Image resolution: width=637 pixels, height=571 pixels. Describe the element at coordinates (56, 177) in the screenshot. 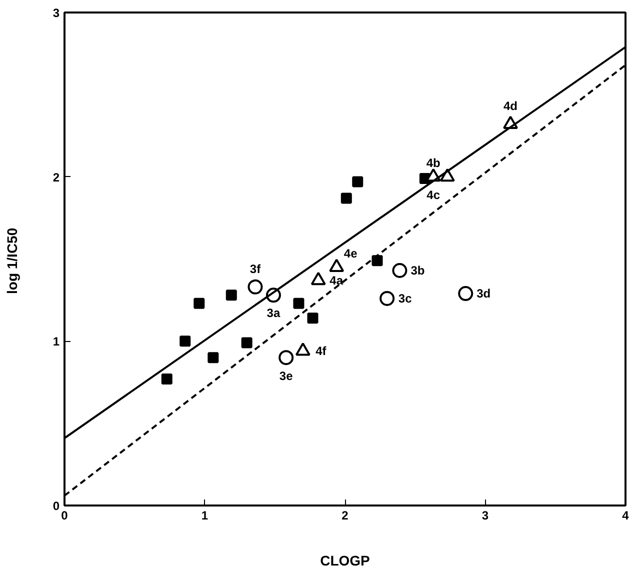

I see `y-tick-label: 2` at that location.